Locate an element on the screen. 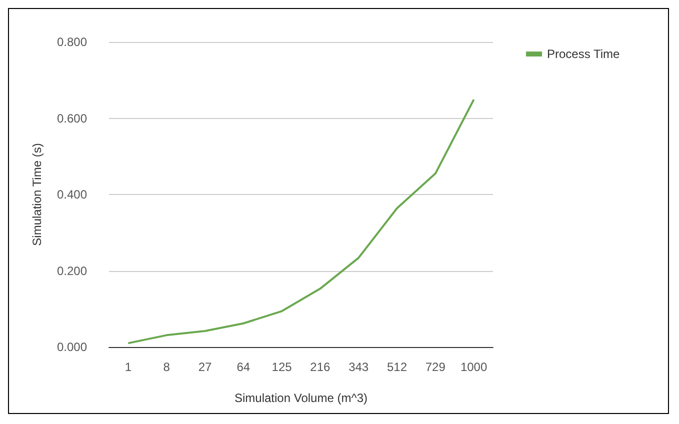  y-tick-label: 0.800 is located at coordinates (72, 42).